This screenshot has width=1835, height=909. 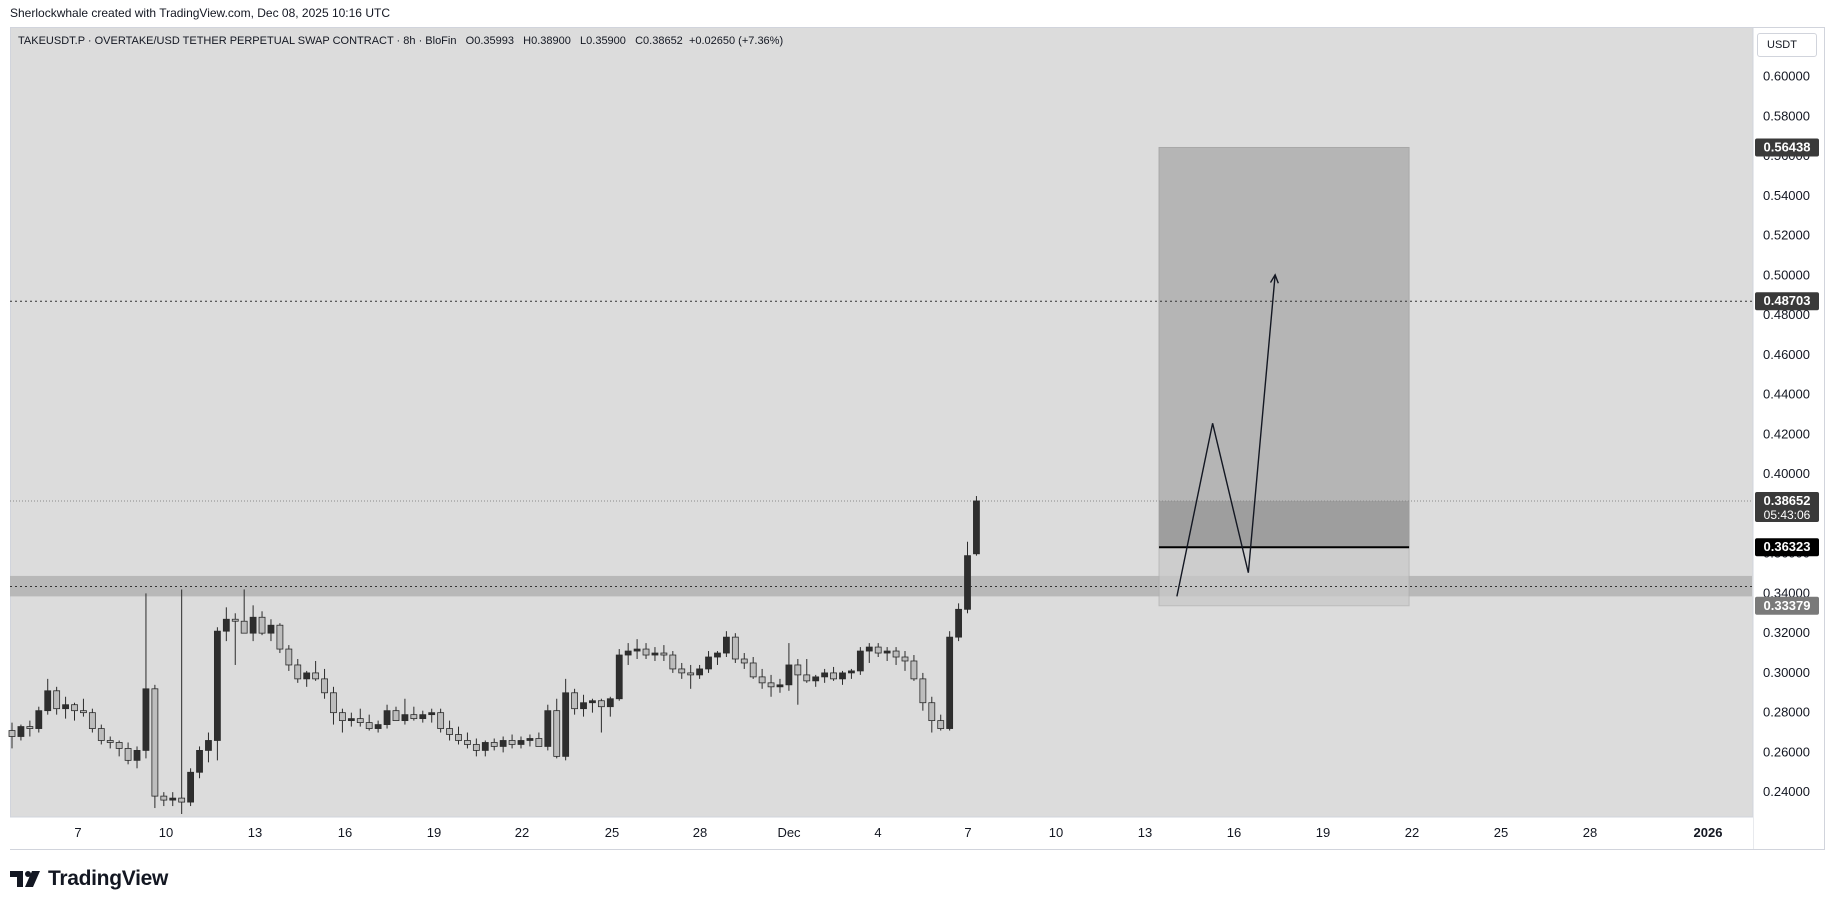 What do you see at coordinates (1787, 45) in the screenshot?
I see `currency-selector-button: USDT` at bounding box center [1787, 45].